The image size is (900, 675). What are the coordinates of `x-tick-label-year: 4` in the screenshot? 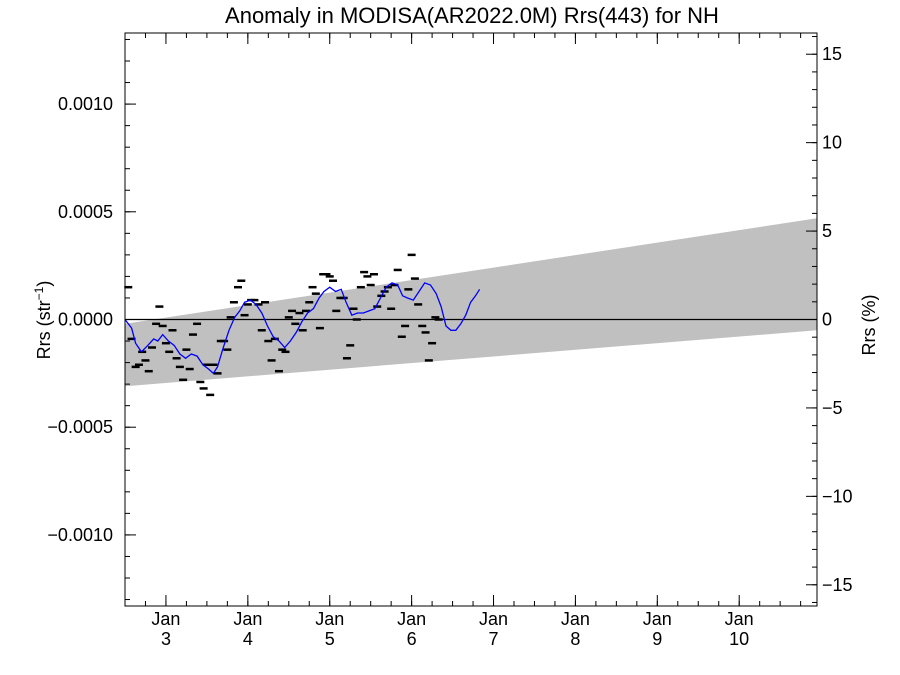 It's located at (248, 639).